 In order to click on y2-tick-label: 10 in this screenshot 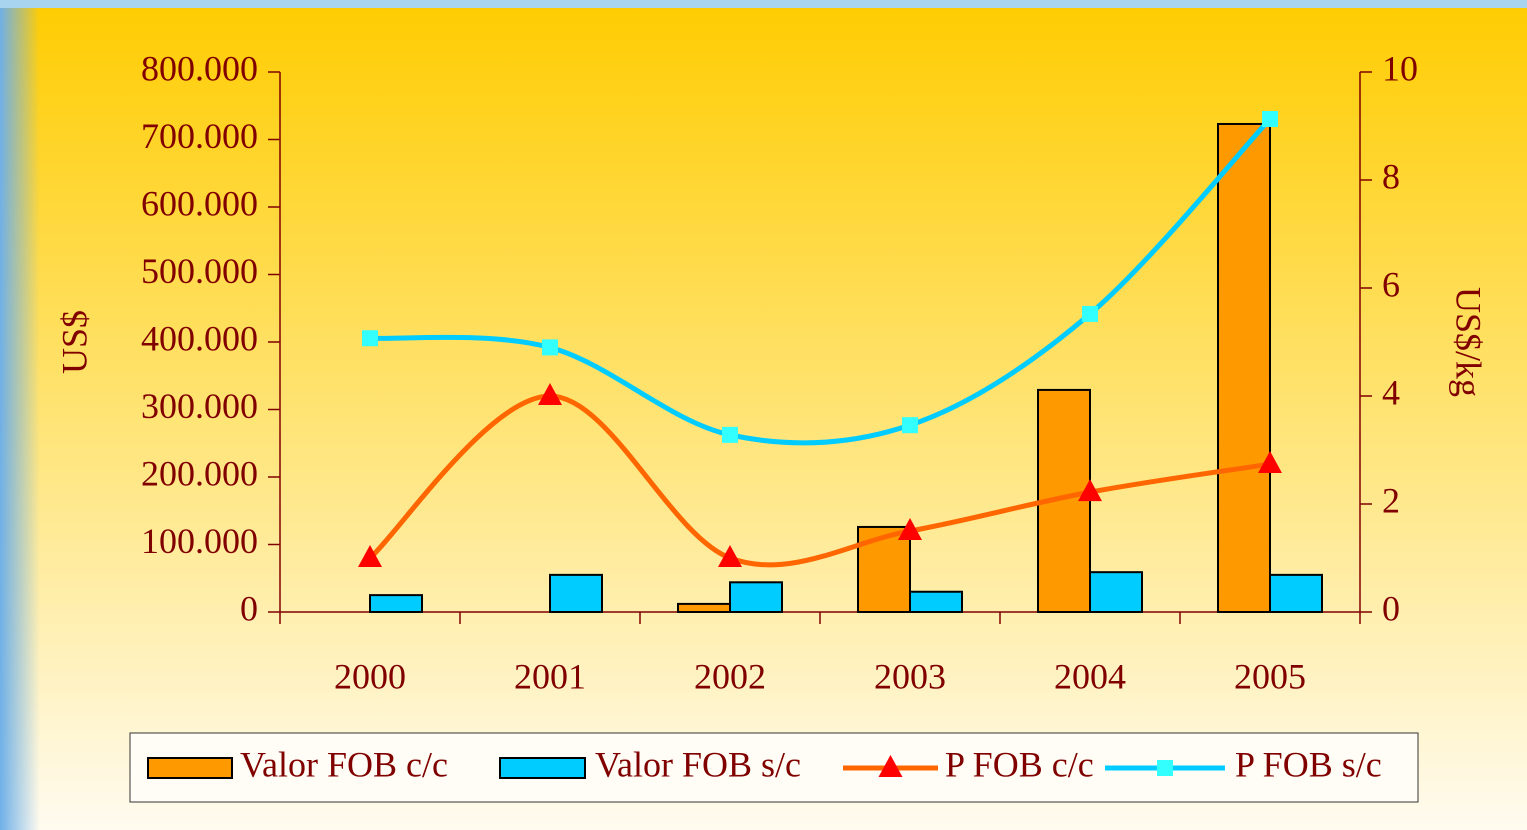, I will do `click(1400, 68)`.